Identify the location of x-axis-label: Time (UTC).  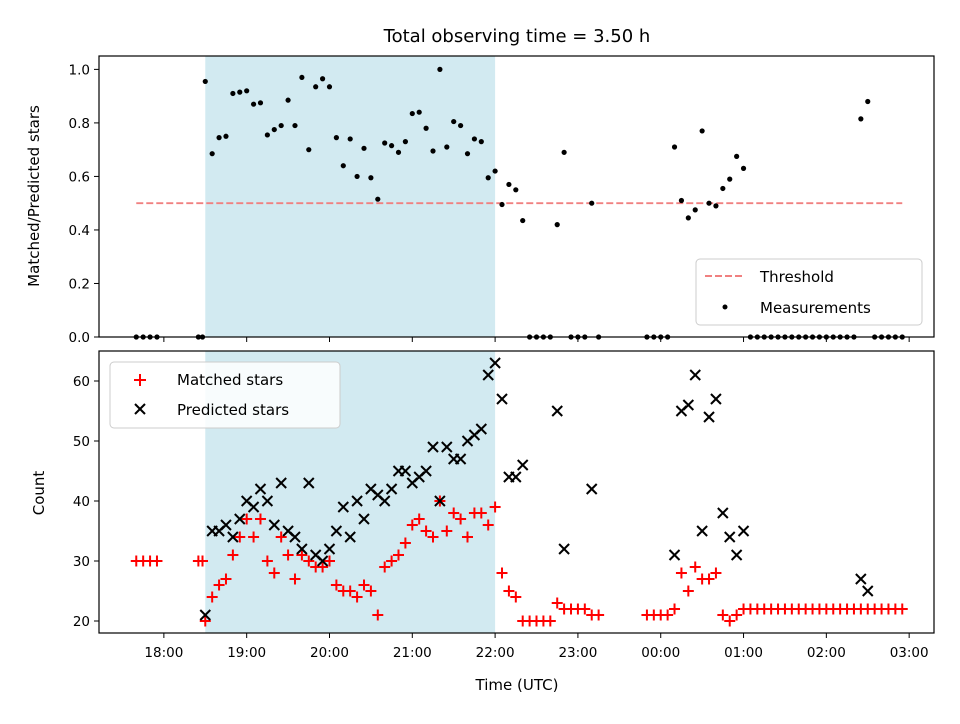
(517, 685).